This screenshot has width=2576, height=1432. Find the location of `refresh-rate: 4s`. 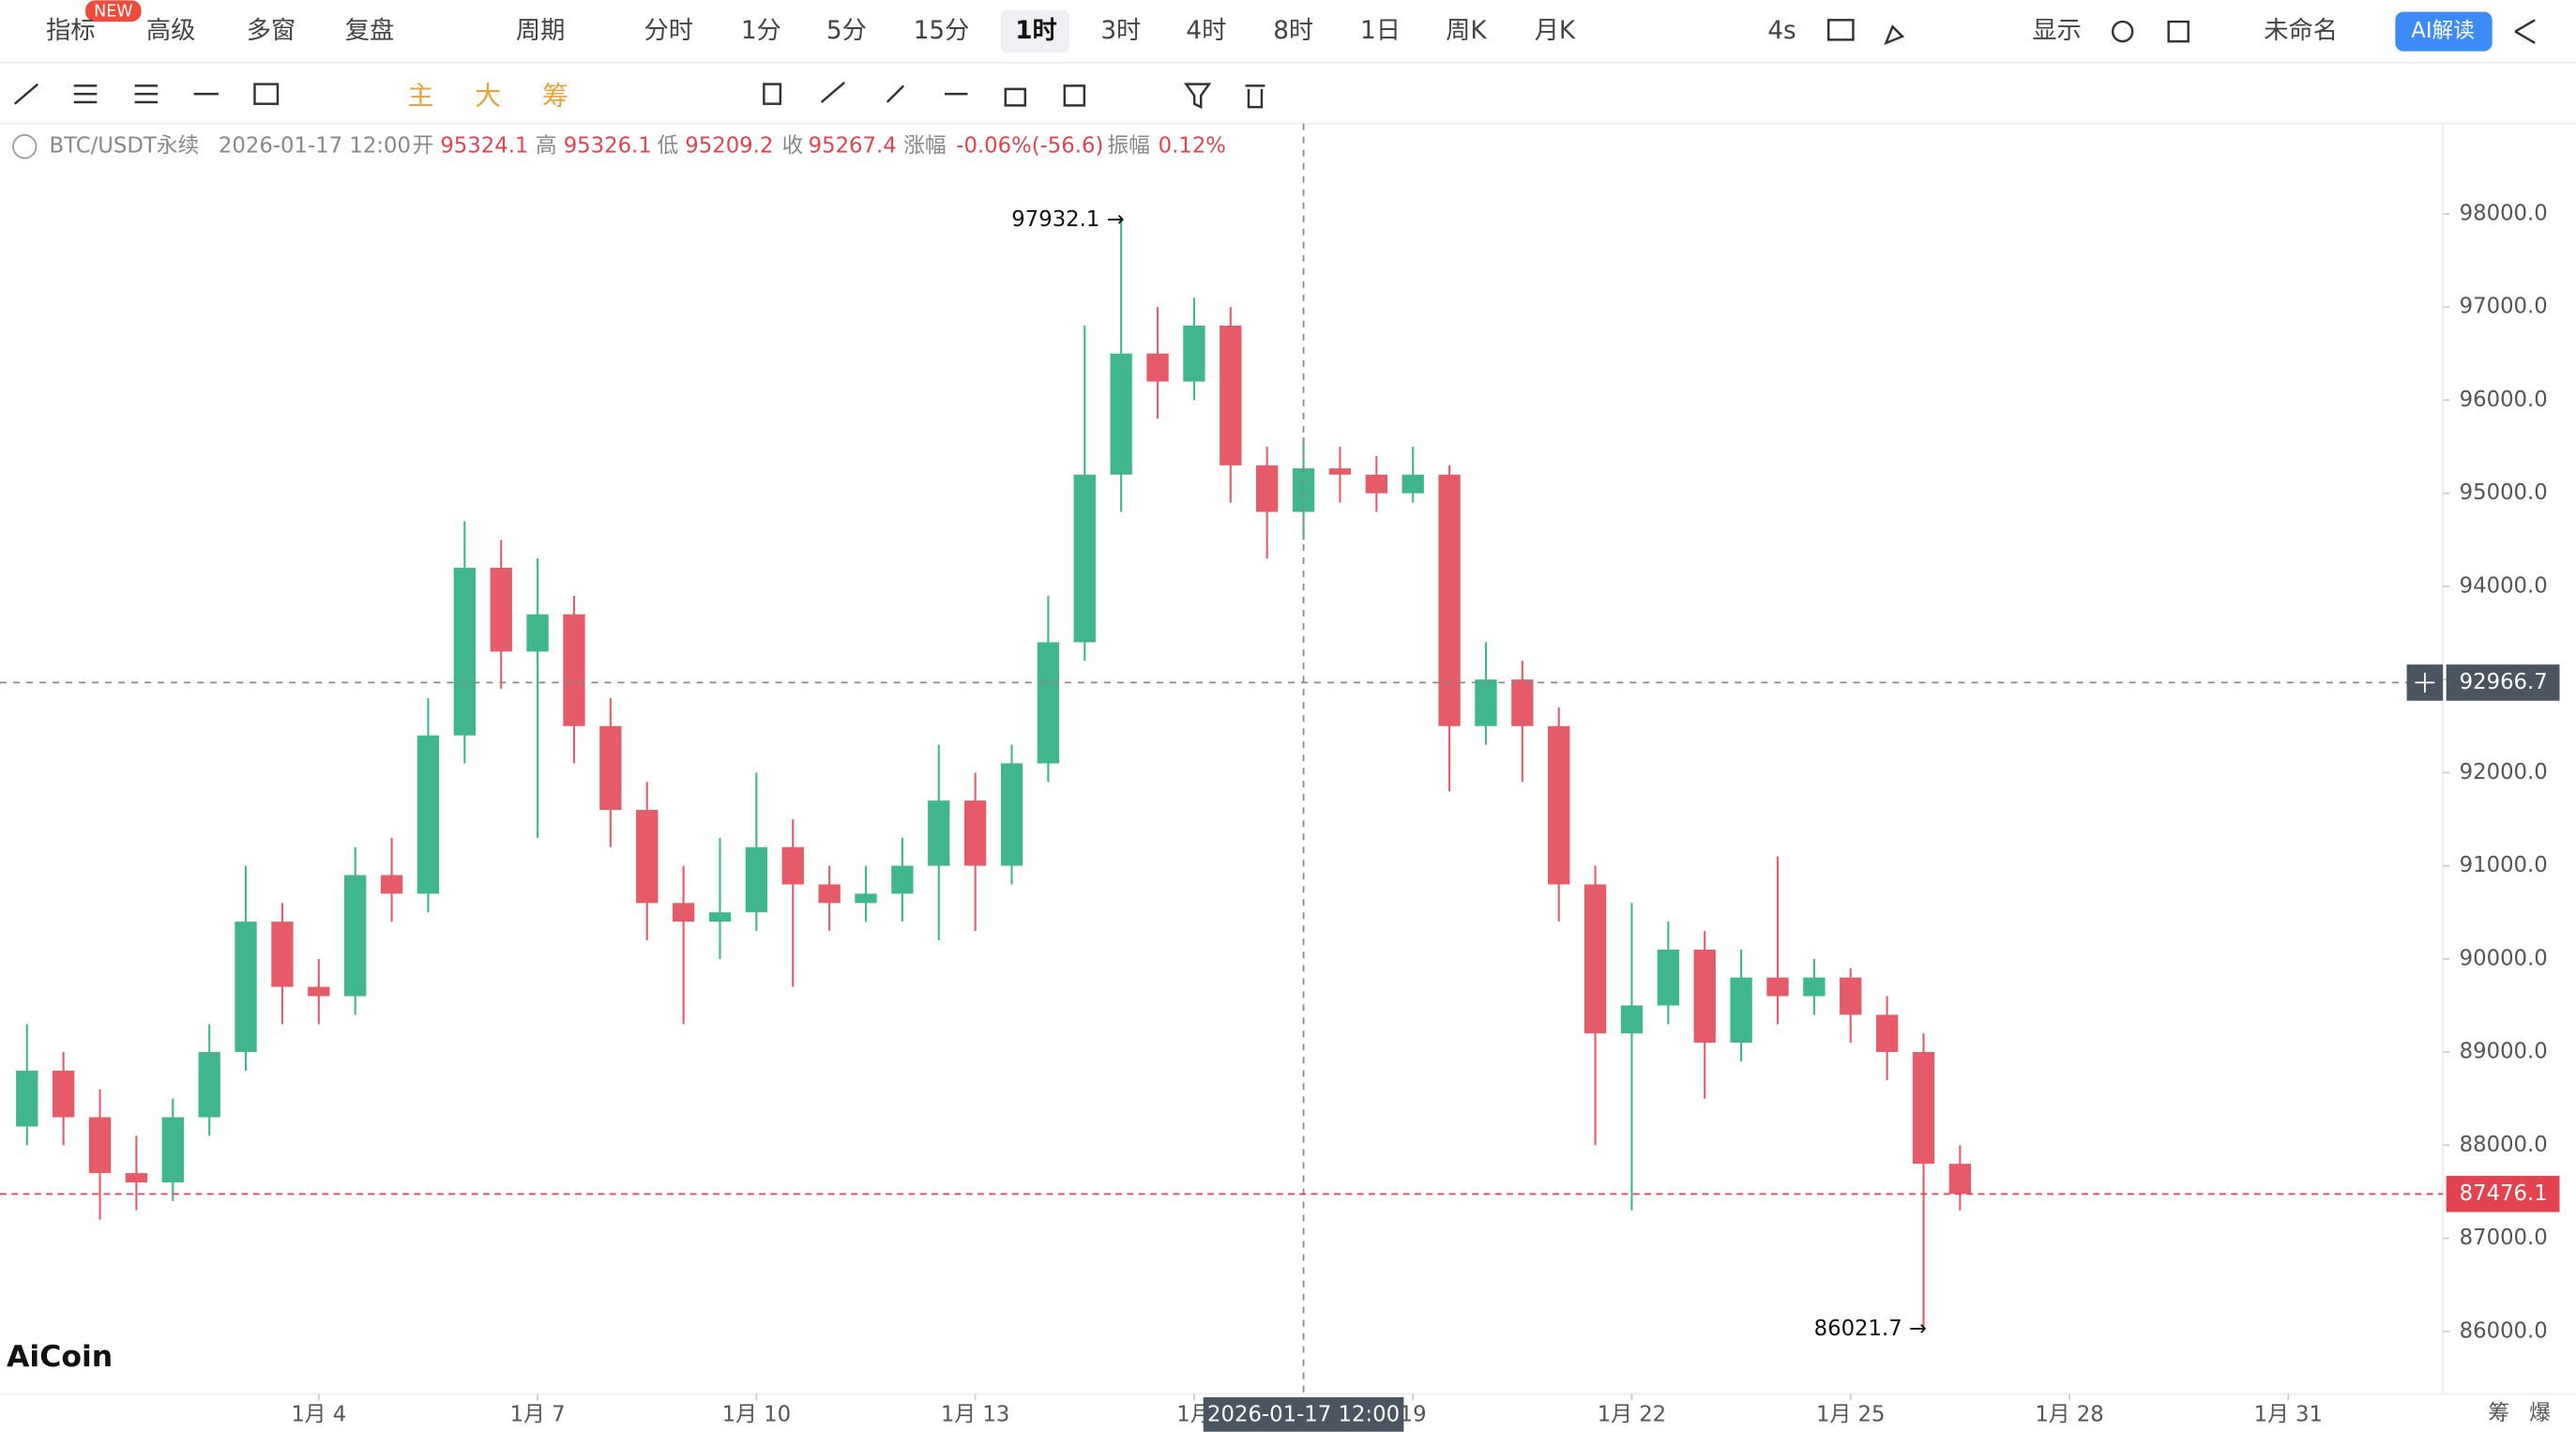

refresh-rate: 4s is located at coordinates (1781, 31).